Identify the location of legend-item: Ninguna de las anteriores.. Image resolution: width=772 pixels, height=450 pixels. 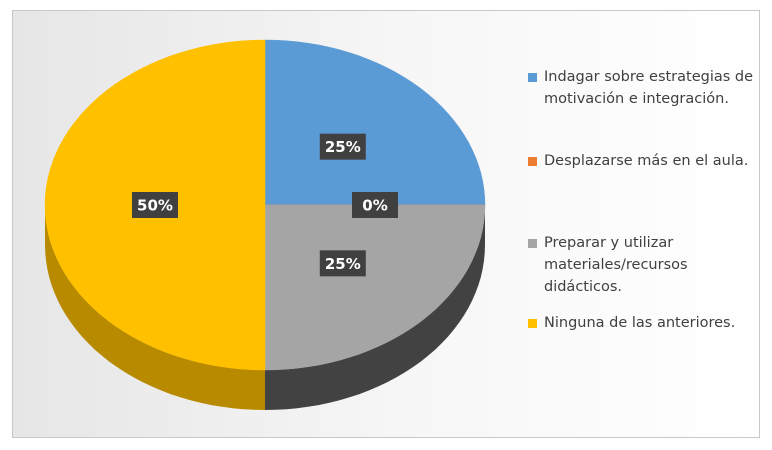
(643, 323).